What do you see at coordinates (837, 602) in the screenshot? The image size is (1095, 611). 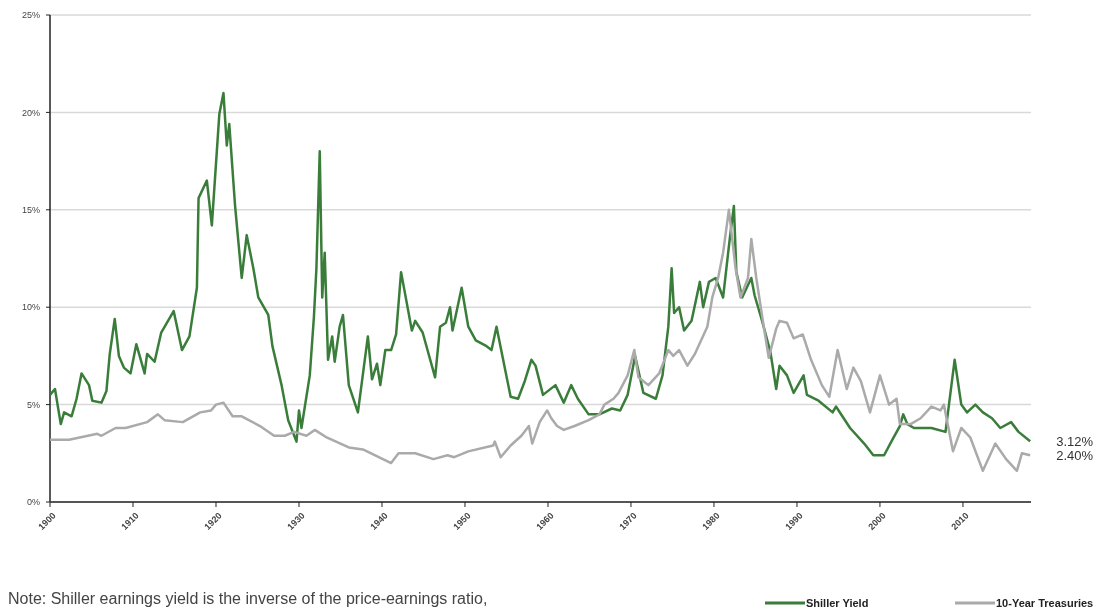 I see `legend-label: Shiller Yield` at bounding box center [837, 602].